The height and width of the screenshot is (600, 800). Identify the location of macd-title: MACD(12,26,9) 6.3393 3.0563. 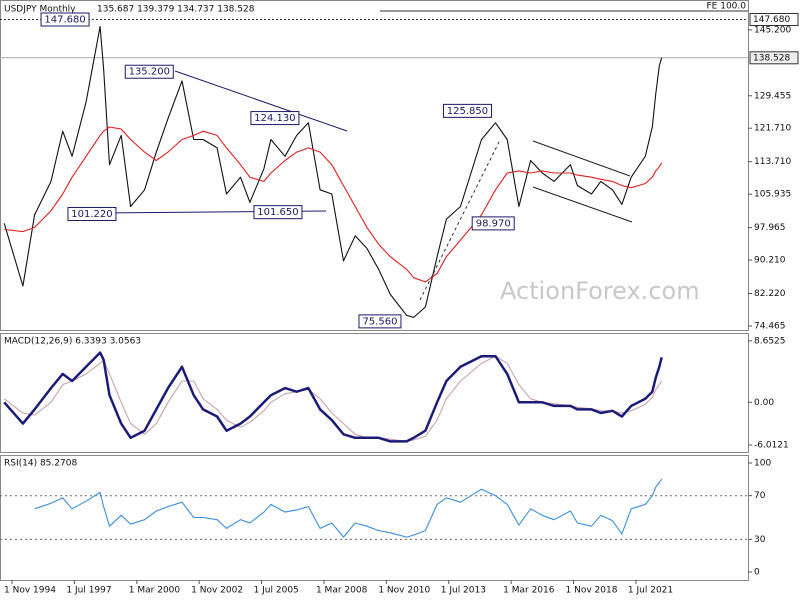
(72, 342).